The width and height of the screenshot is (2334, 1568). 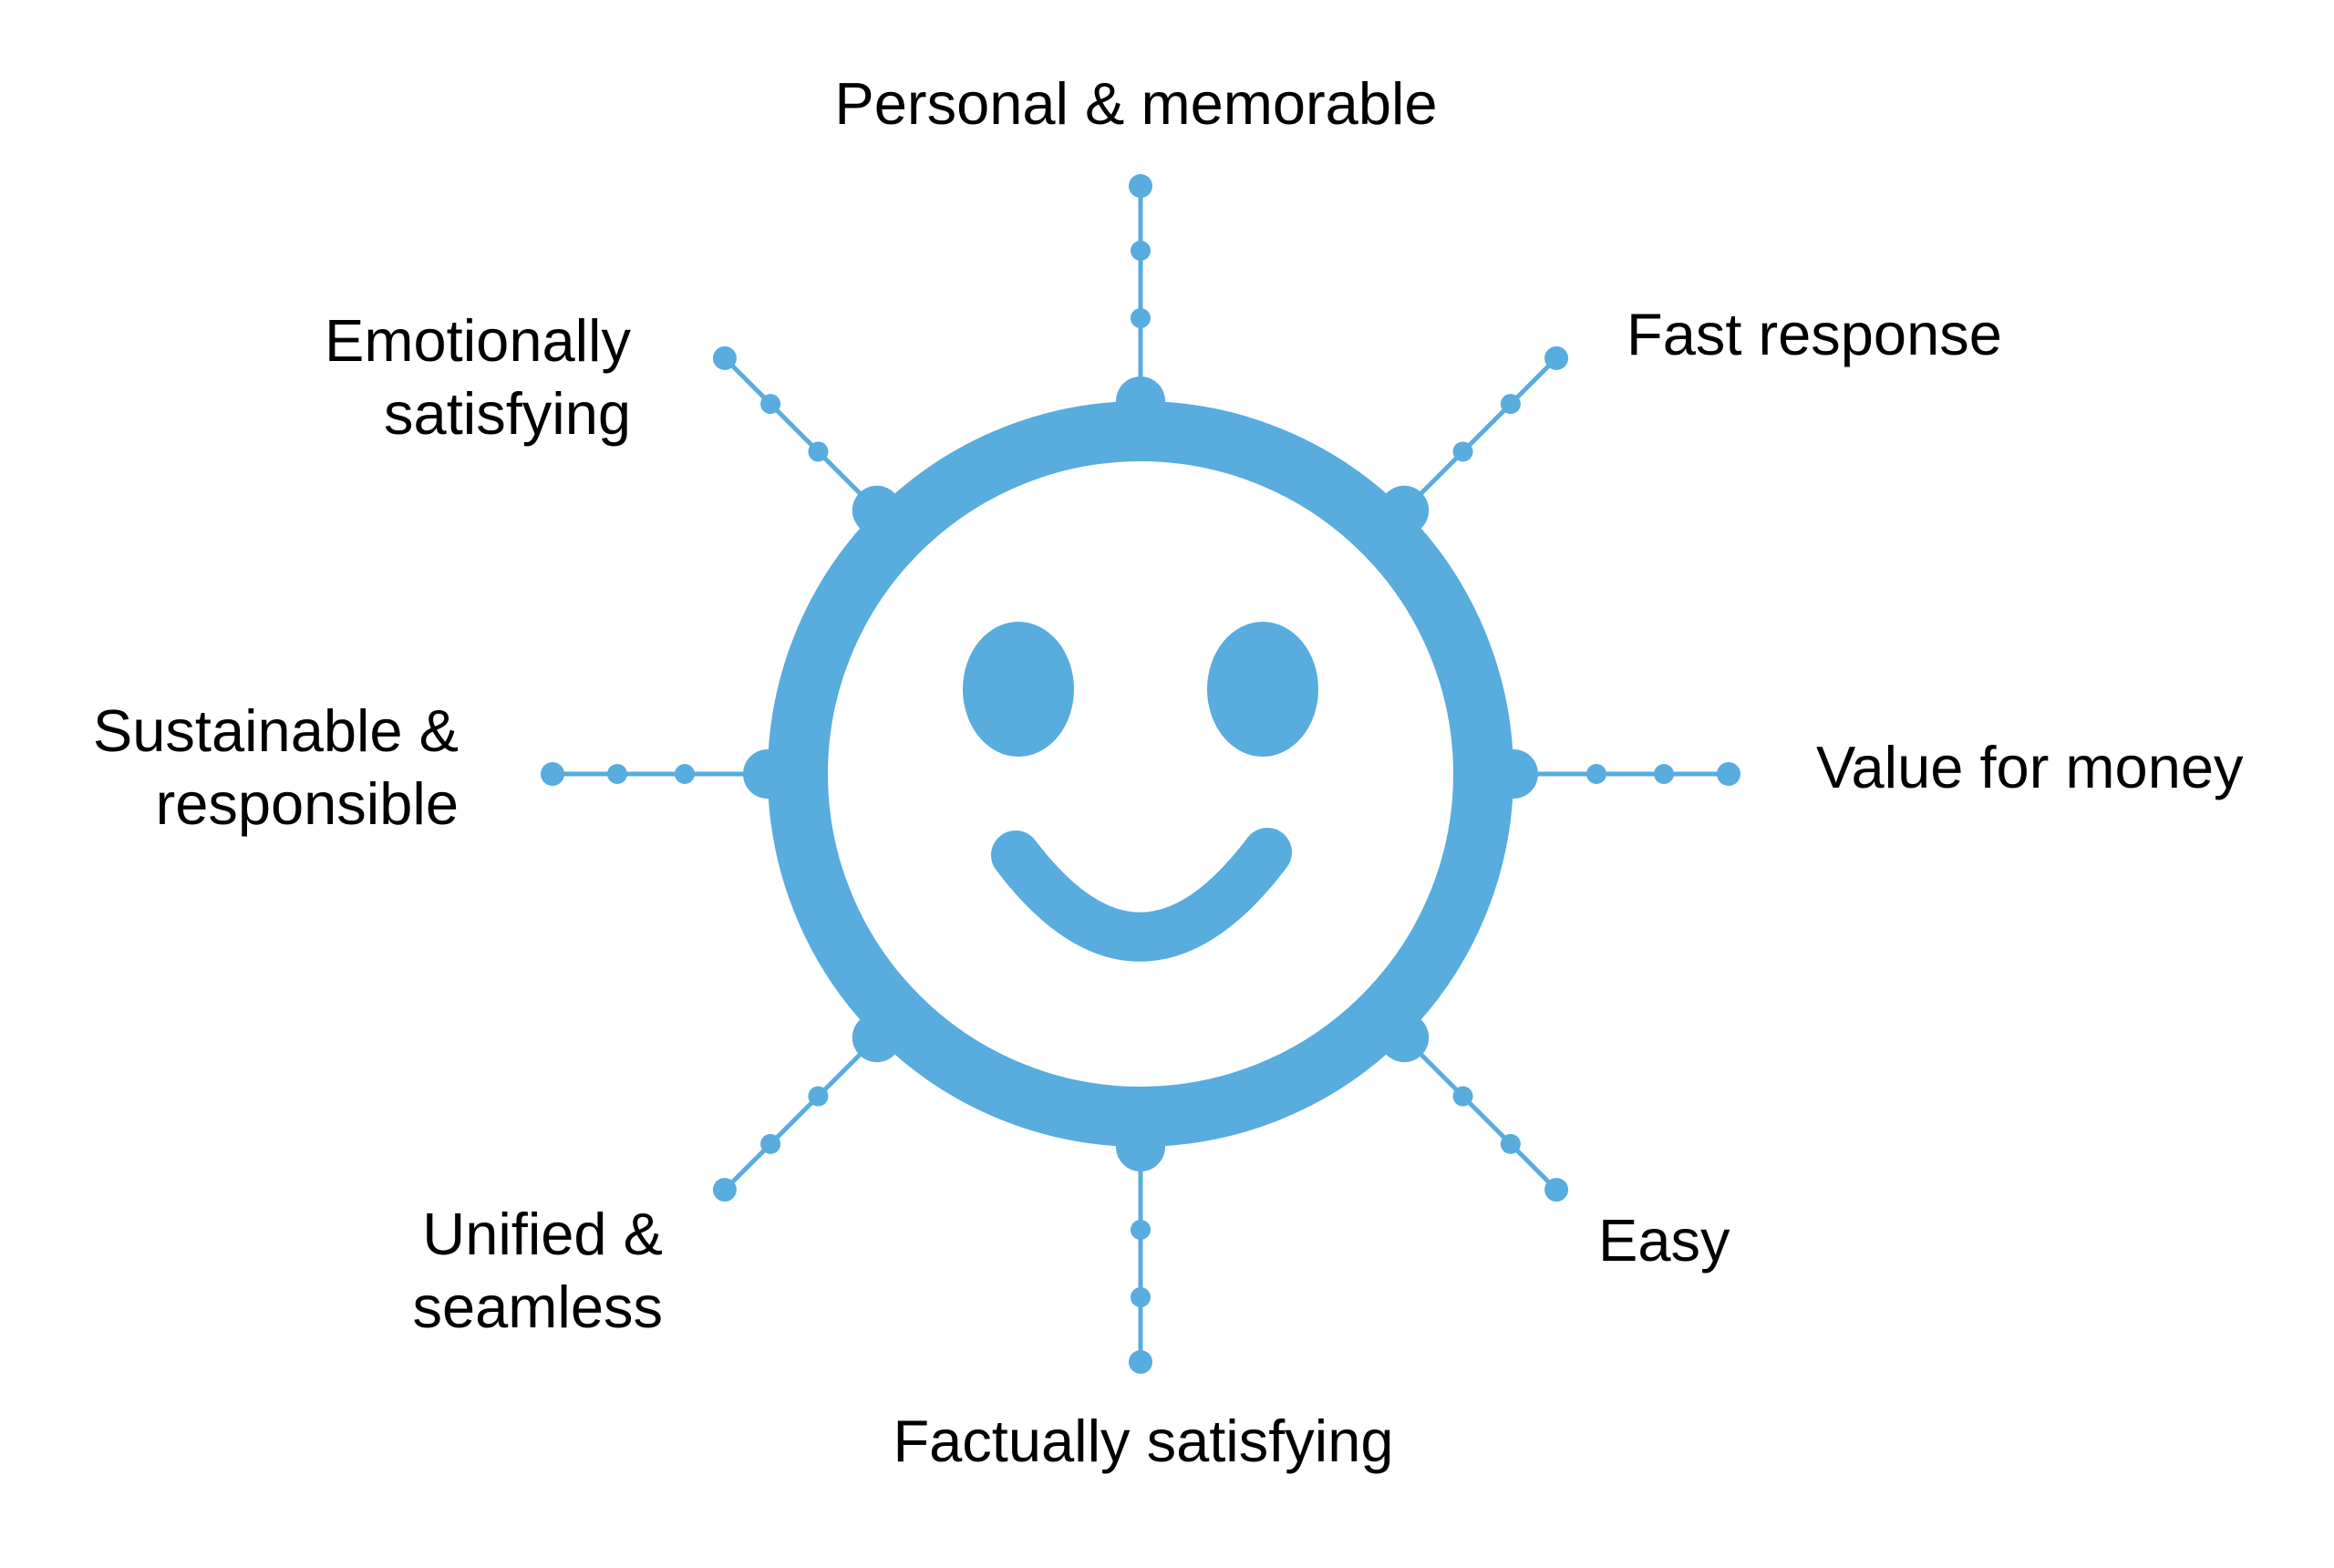 I want to click on label-fast-response: Fast response, so click(x=1815, y=334).